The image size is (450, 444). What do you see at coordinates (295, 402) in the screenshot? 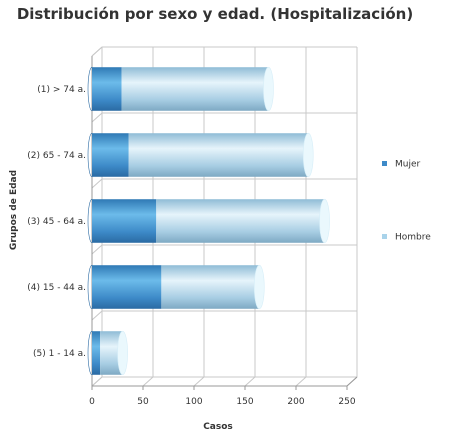
I see `x-tick-label: 200` at bounding box center [295, 402].